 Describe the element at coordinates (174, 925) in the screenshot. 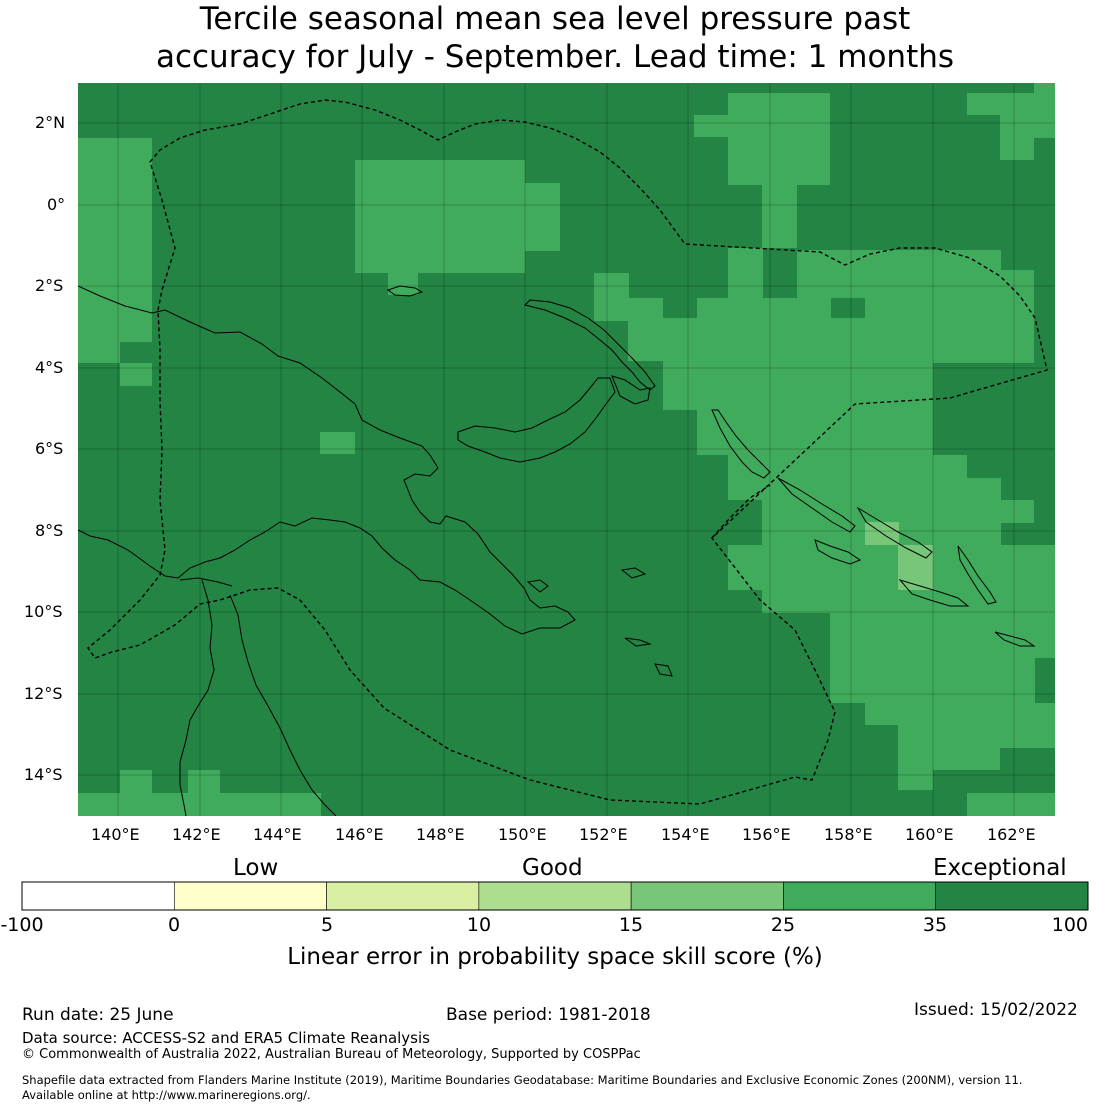

I see `colorbar-tick: 0` at that location.